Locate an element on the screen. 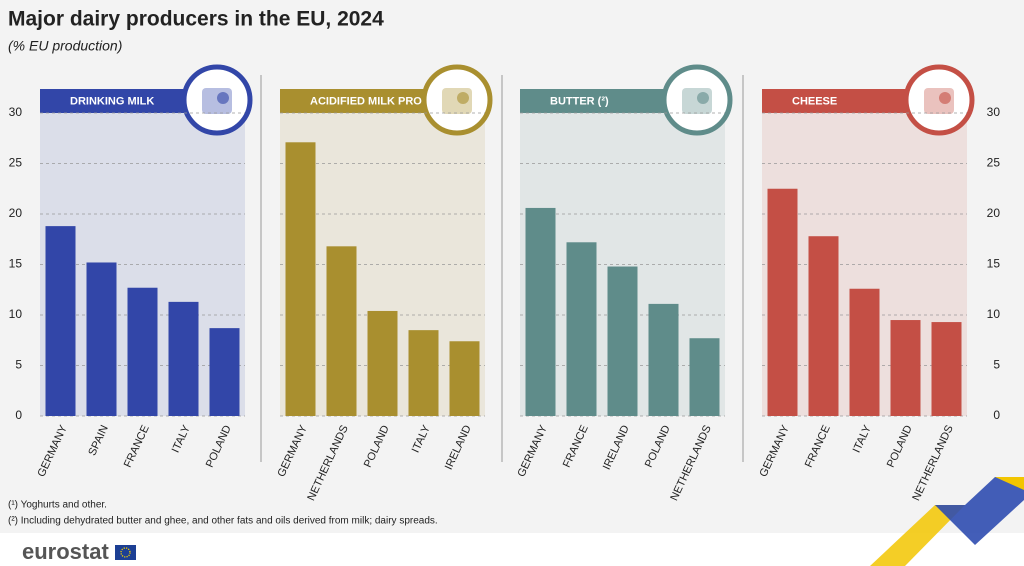  footnote: (¹) Yoghurts and other. is located at coordinates (57, 505).